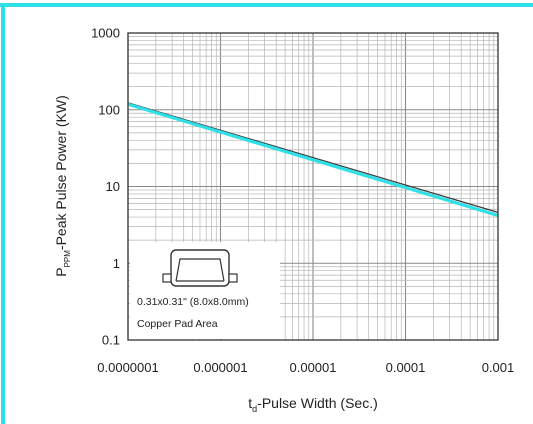  I want to click on inset-pad-label: Copper Pad Area, so click(177, 324).